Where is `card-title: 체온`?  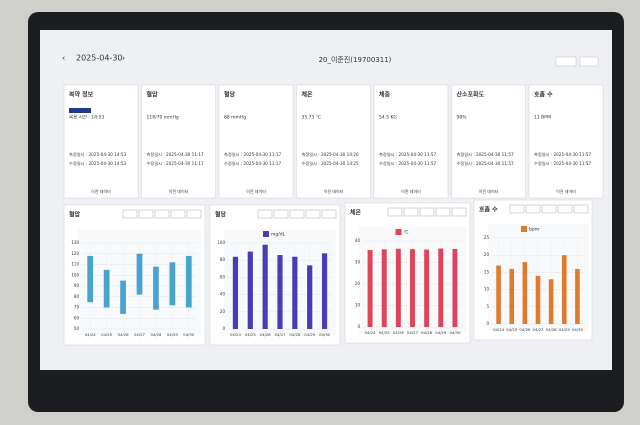
card-title: 체온 is located at coordinates (308, 95).